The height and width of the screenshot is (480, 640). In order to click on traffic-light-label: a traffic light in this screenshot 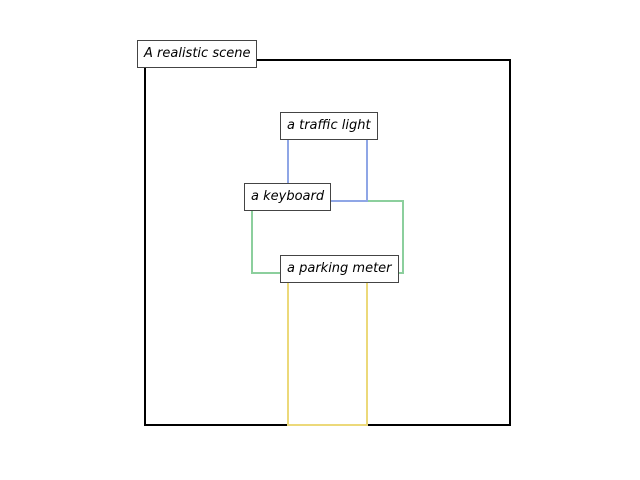, I will do `click(329, 126)`.